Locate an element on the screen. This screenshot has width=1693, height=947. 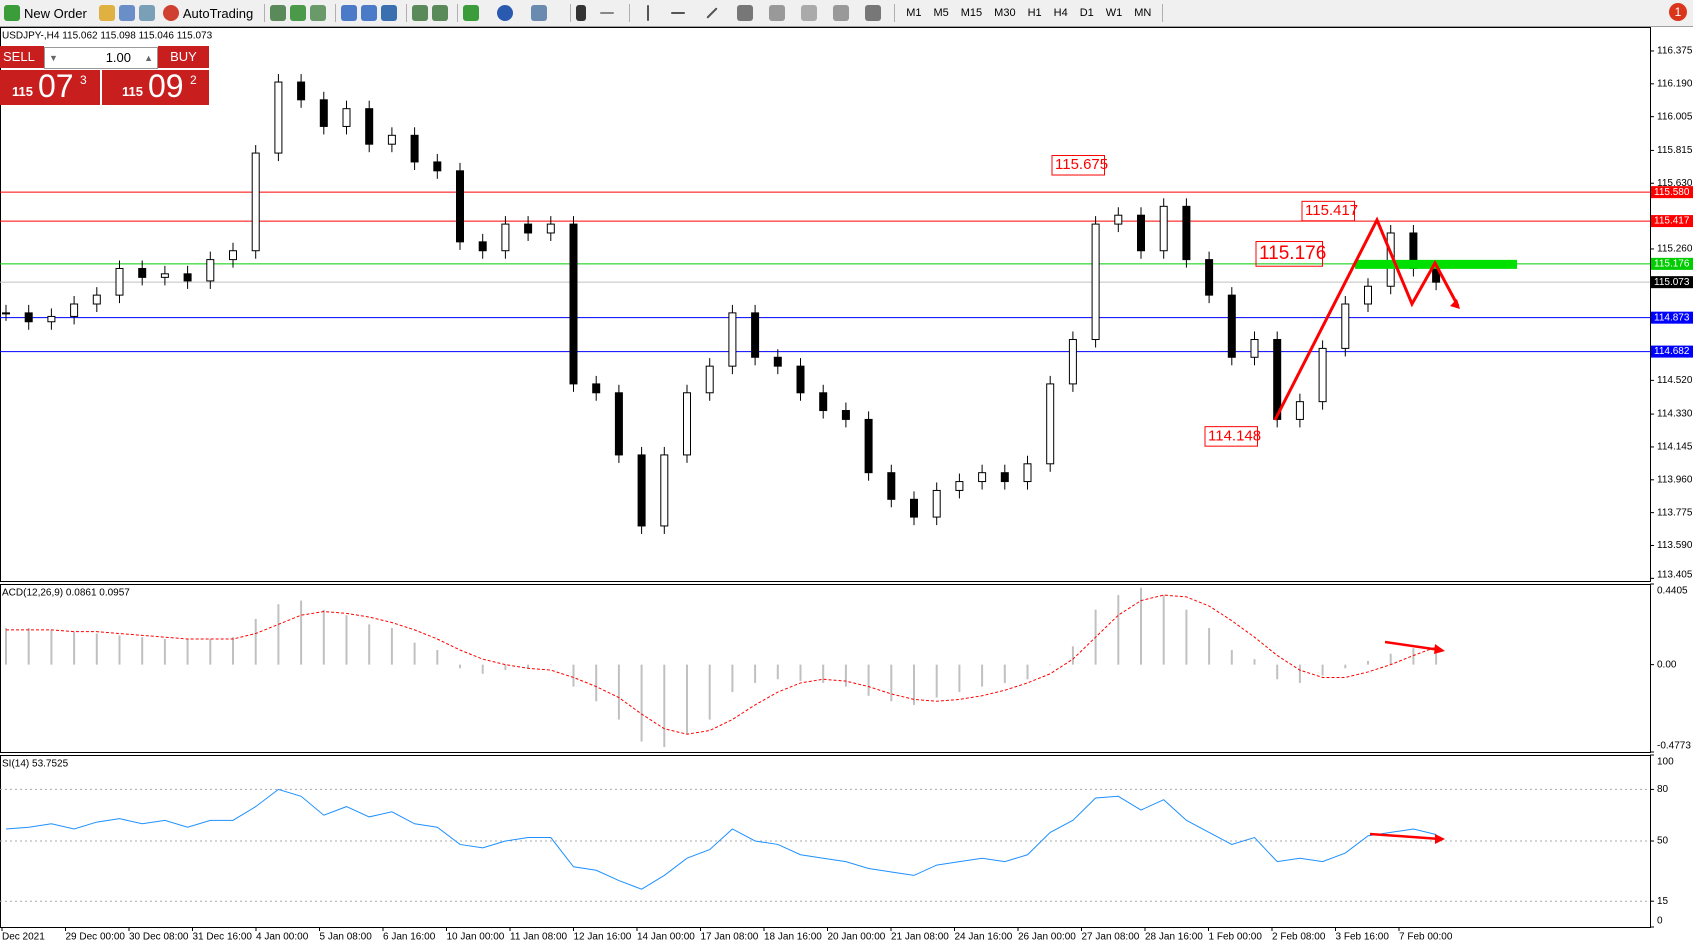
timeframe-button: M30 is located at coordinates (1005, 13).